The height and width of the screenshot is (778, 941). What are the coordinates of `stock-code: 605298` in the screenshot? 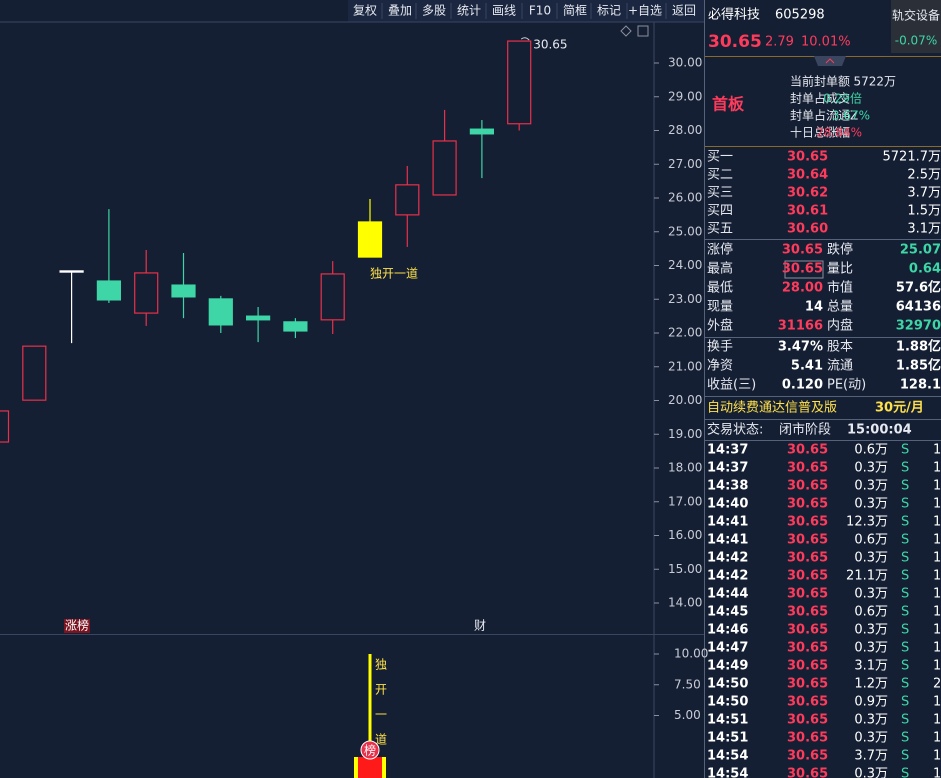 It's located at (800, 15).